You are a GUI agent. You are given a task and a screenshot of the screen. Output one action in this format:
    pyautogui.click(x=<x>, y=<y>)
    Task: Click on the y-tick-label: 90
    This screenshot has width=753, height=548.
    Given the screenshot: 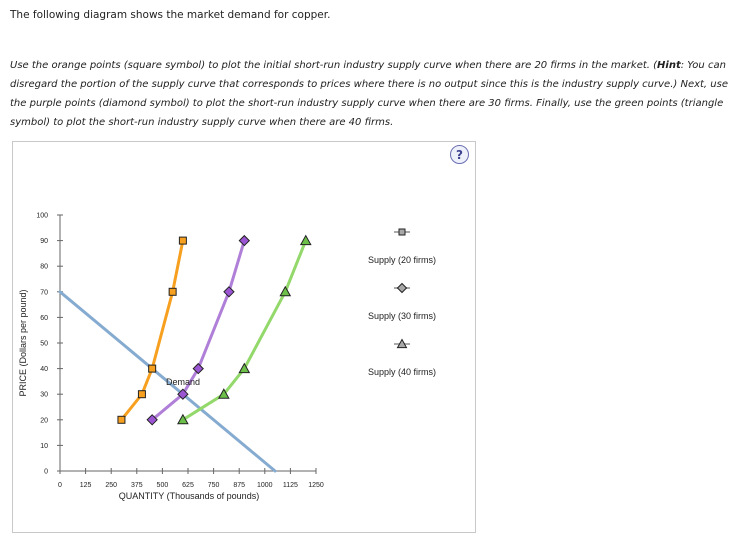 What is the action you would take?
    pyautogui.click(x=44, y=241)
    